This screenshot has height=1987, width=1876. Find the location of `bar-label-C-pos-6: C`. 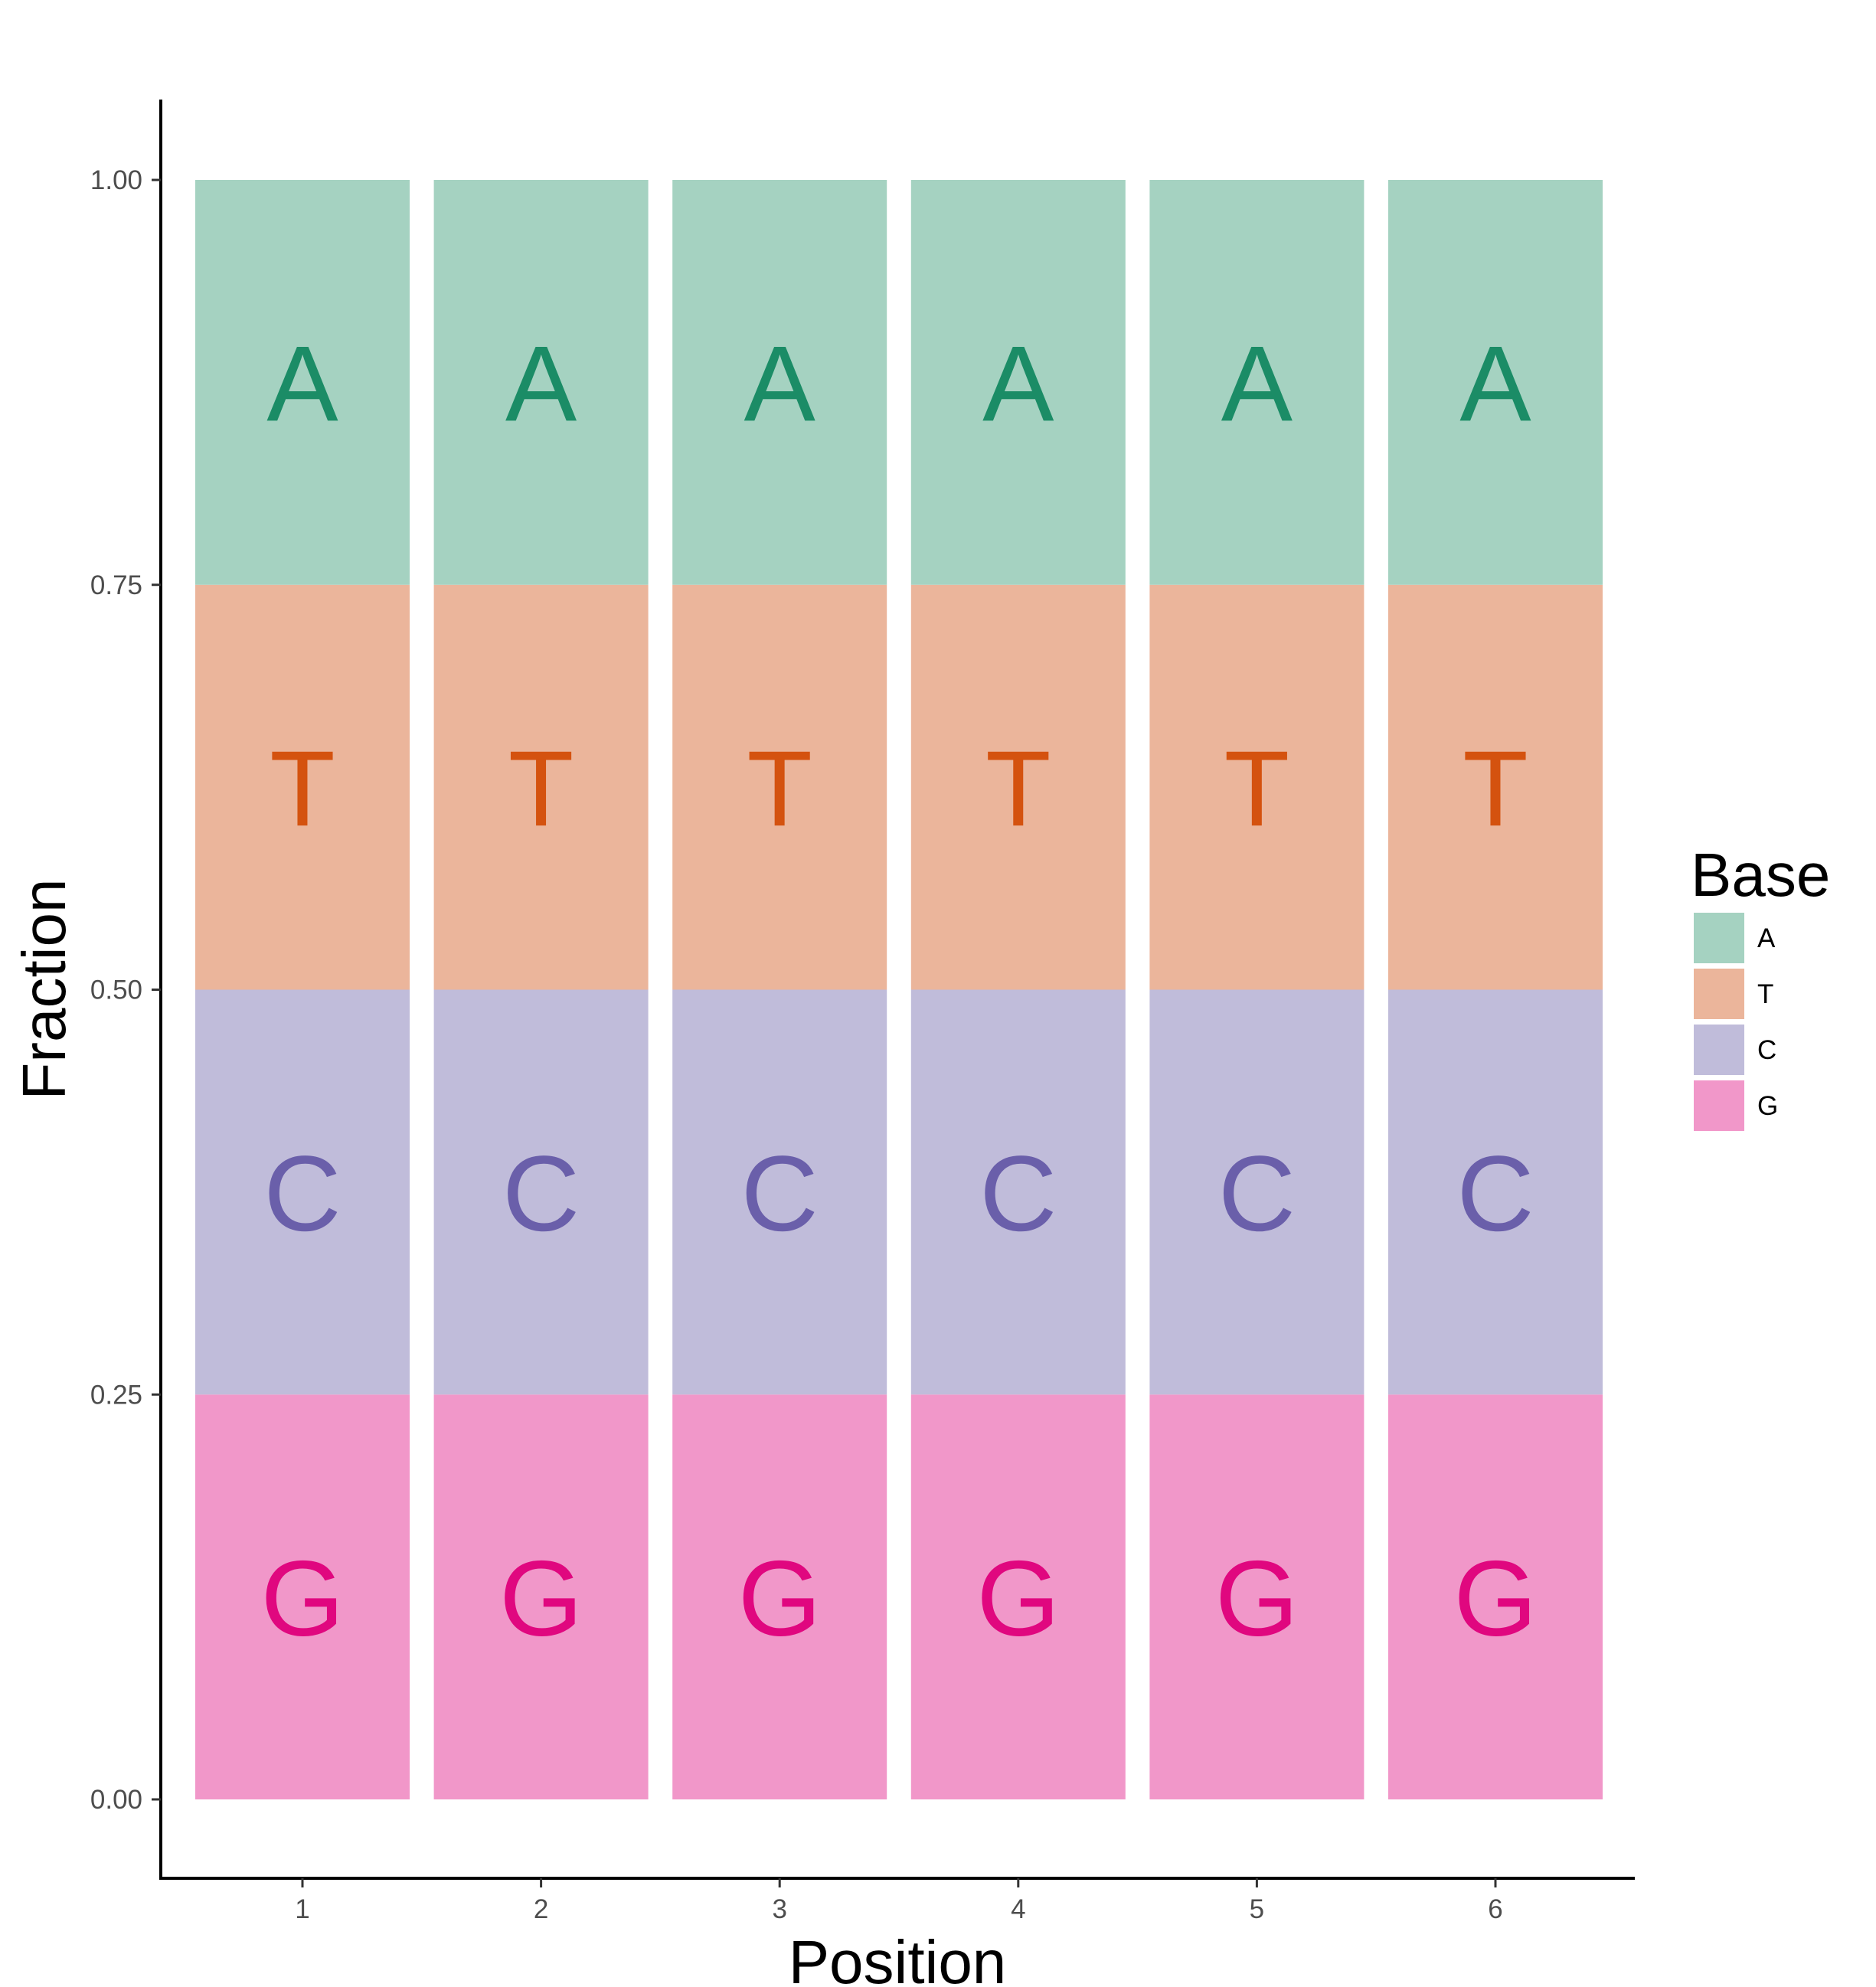

bar-label-C-pos-6: C is located at coordinates (1495, 1193).